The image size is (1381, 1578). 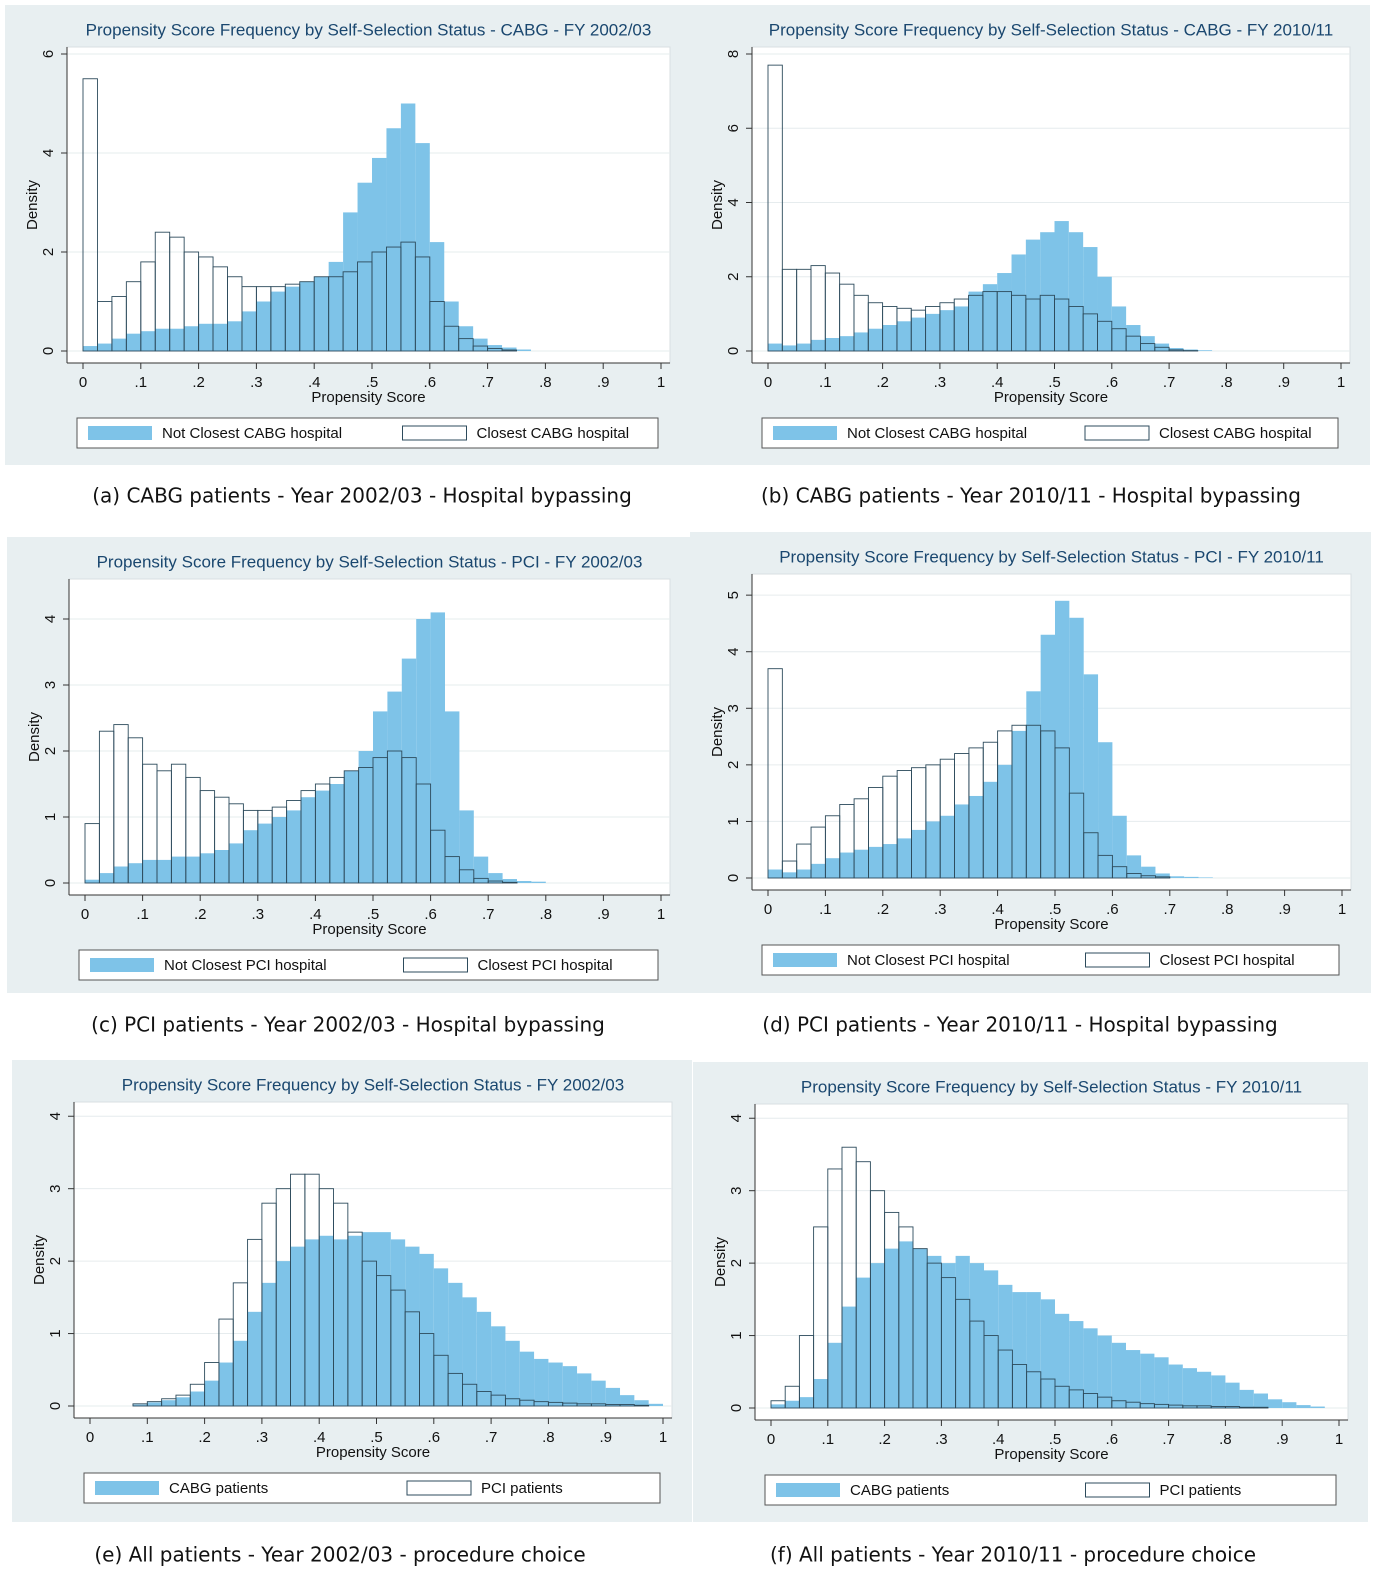 I want to click on x-tick-label: .2, so click(x=200, y=914).